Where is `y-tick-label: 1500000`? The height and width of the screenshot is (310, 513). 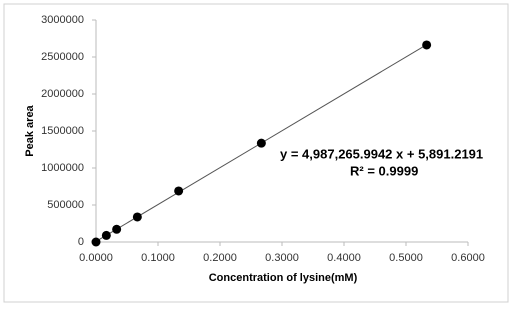 y-tick-label: 1500000 is located at coordinates (62, 131).